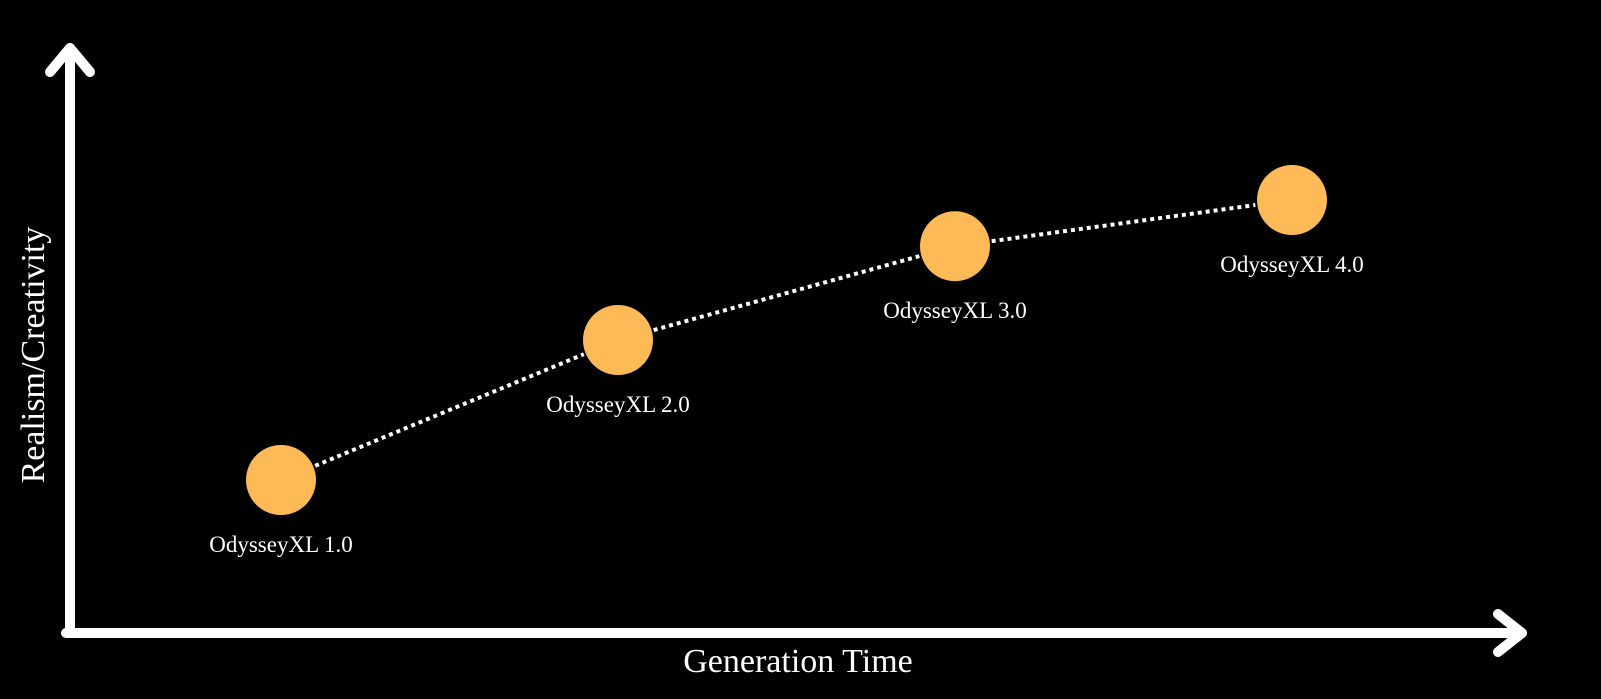 Image resolution: width=1601 pixels, height=699 pixels. Describe the element at coordinates (955, 310) in the screenshot. I see `data-label-3: OdysseyXL 3.0` at that location.